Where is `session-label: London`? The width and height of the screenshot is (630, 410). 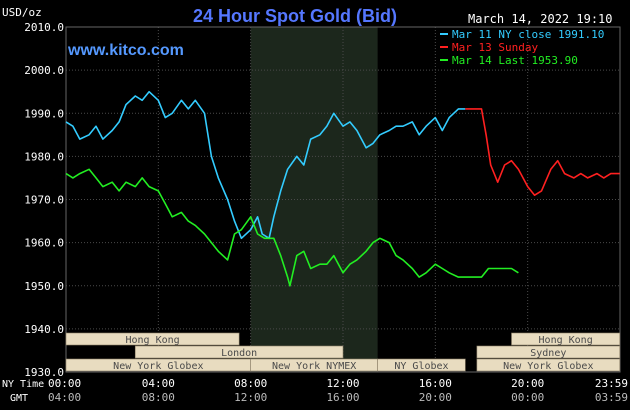
session-label: London is located at coordinates (239, 353).